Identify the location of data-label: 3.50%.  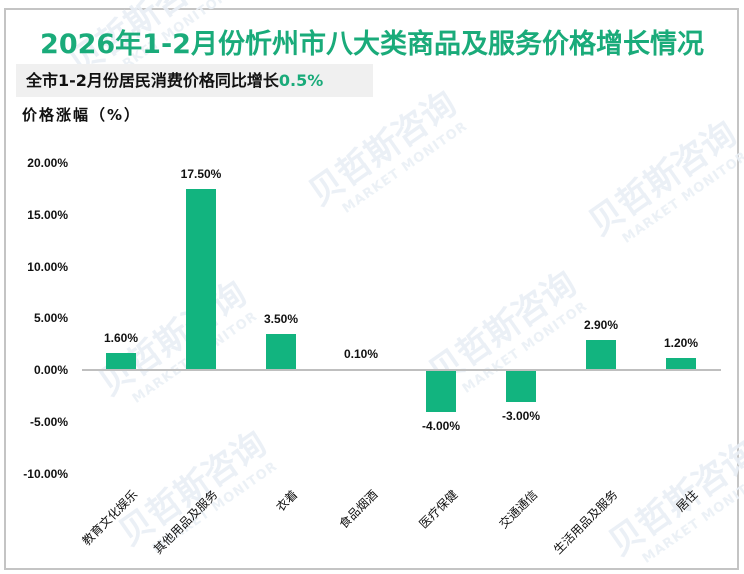
(281, 318).